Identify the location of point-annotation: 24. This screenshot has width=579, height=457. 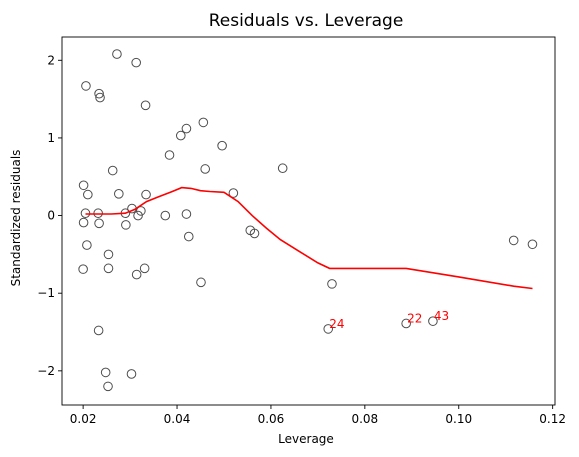
(336, 324).